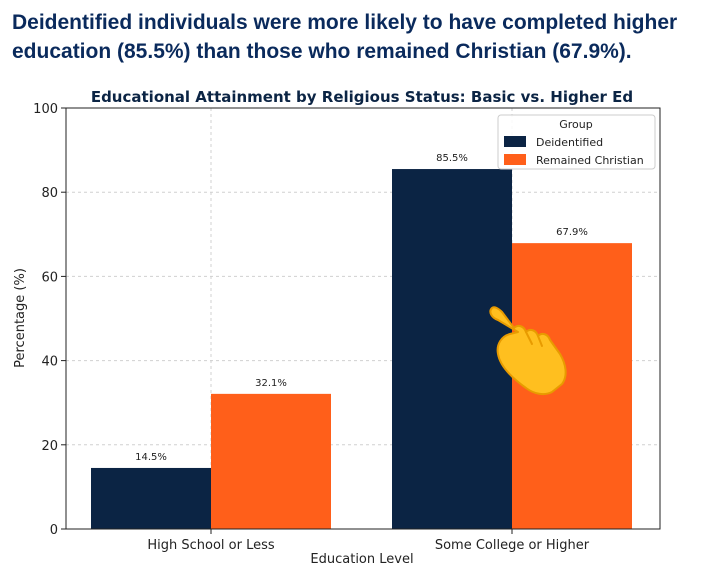 Image resolution: width=723 pixels, height=582 pixels. Describe the element at coordinates (49, 446) in the screenshot. I see `y-tick-label: 20` at that location.